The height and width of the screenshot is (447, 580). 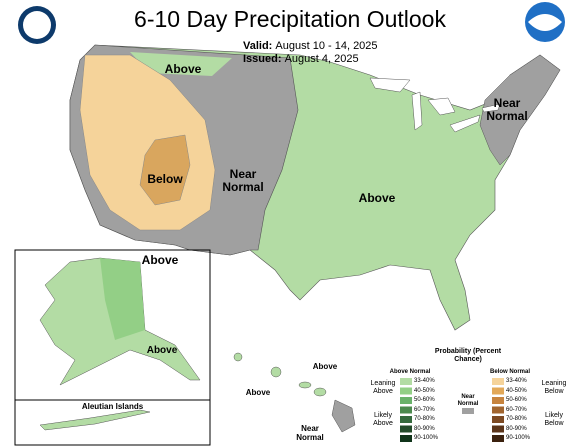 What do you see at coordinates (290, 19) in the screenshot?
I see `title: 6-10 Day Precipitation Outlook` at bounding box center [290, 19].